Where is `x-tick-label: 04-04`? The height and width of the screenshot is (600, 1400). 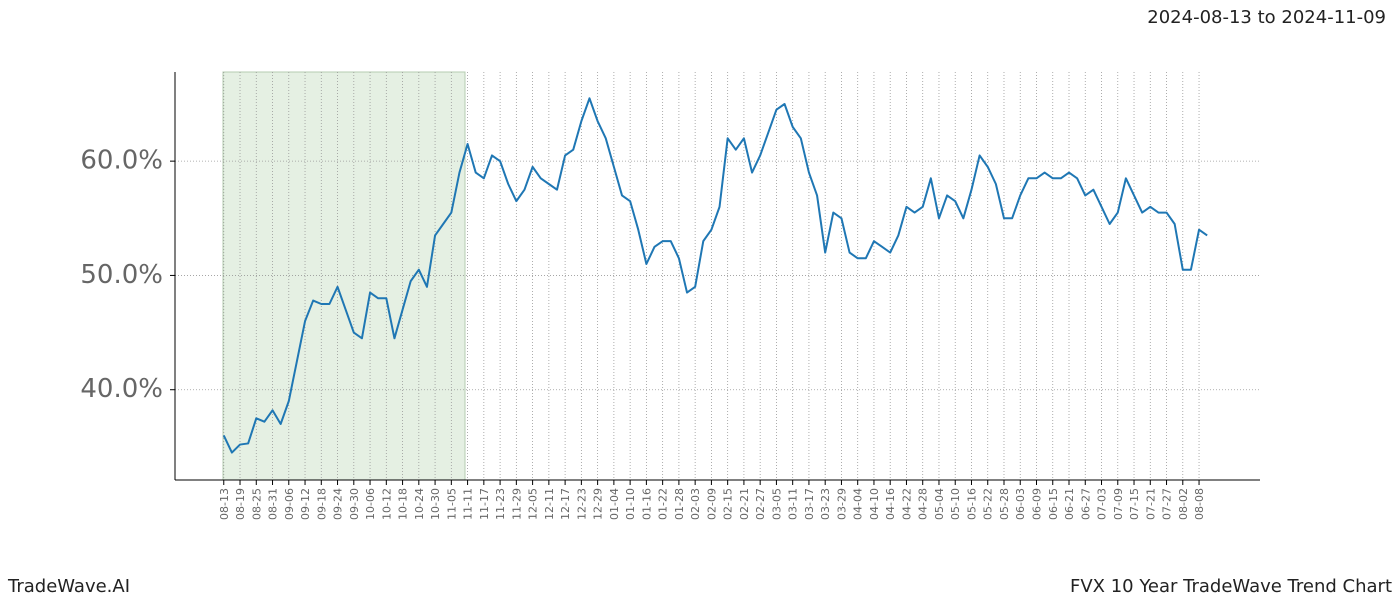
x-tick-label: 04-04 is located at coordinates (858, 504).